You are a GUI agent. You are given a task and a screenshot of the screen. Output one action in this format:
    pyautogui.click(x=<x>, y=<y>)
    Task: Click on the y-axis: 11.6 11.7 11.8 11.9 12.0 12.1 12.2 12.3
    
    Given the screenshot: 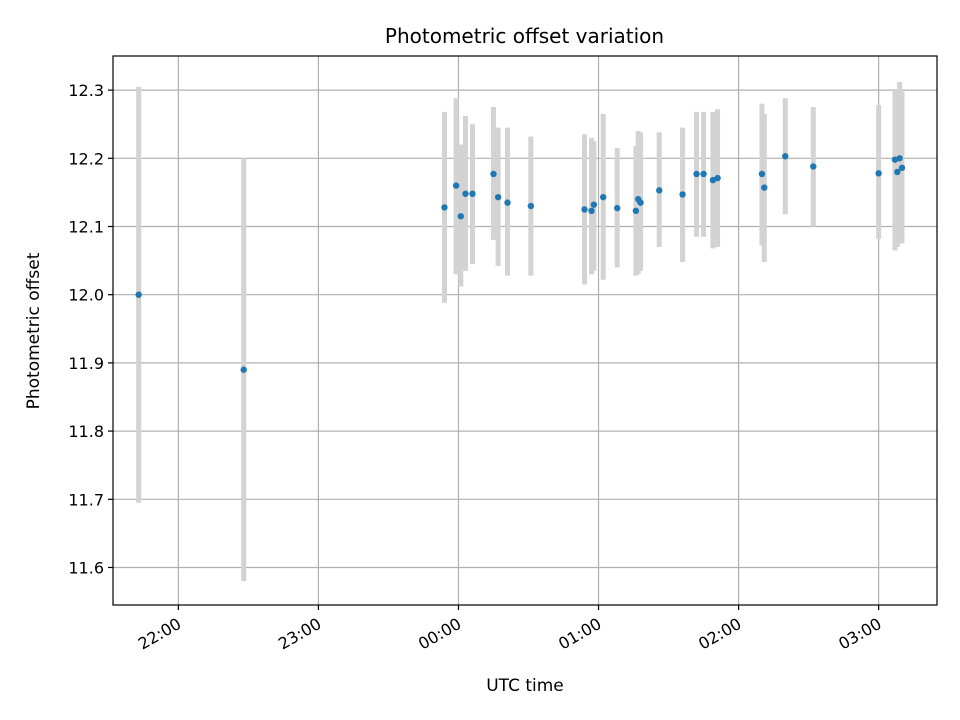 What is the action you would take?
    pyautogui.click(x=90, y=329)
    